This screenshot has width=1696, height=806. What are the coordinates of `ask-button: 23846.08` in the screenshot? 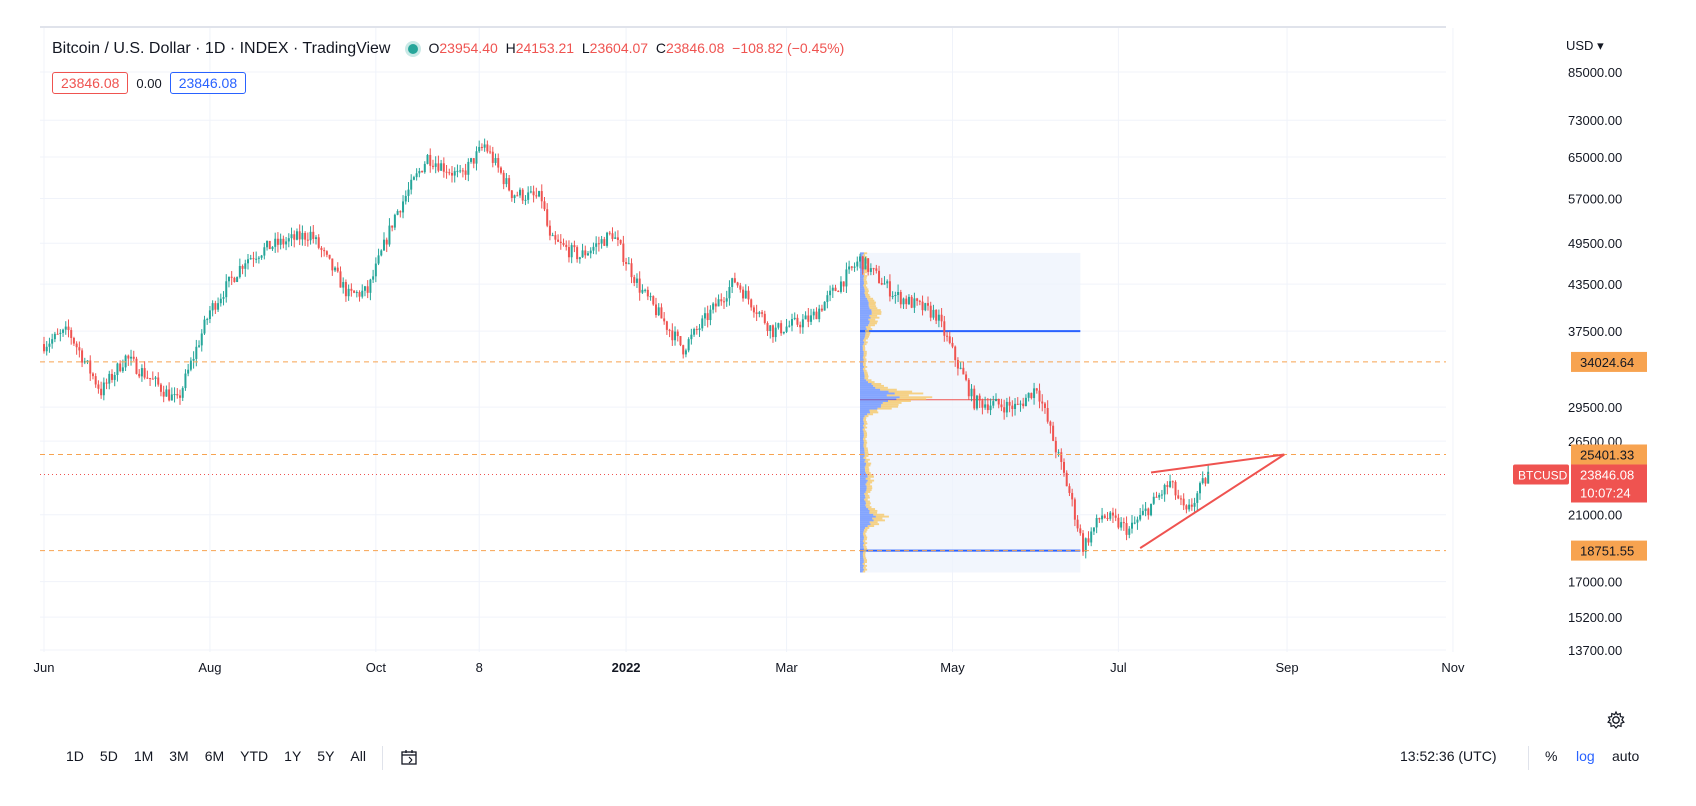 It's located at (208, 83).